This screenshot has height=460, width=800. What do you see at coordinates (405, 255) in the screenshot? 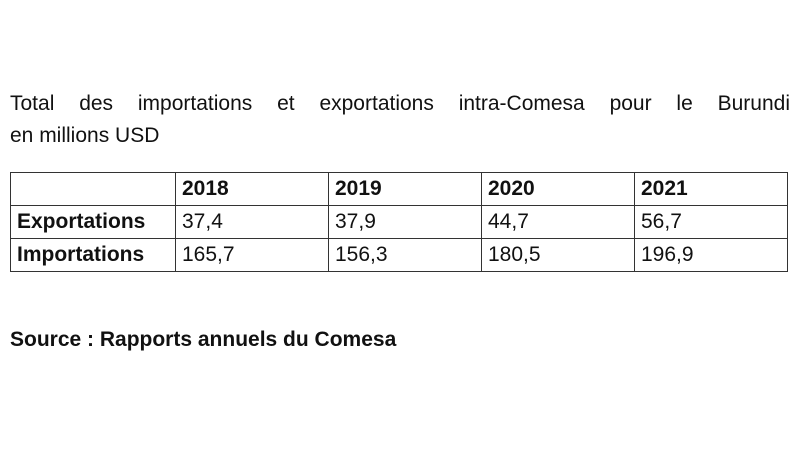
I see `table-cell: 156,3` at bounding box center [405, 255].